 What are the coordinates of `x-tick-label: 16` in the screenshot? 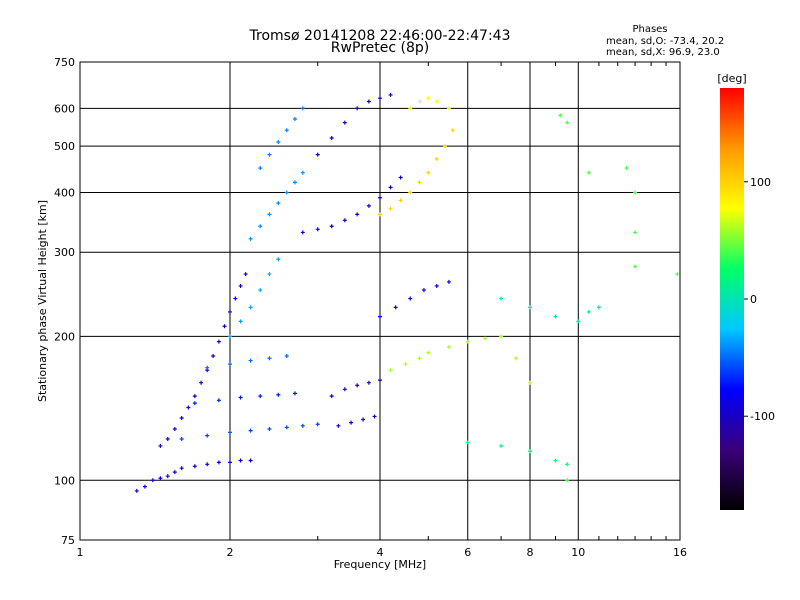 It's located at (680, 552).